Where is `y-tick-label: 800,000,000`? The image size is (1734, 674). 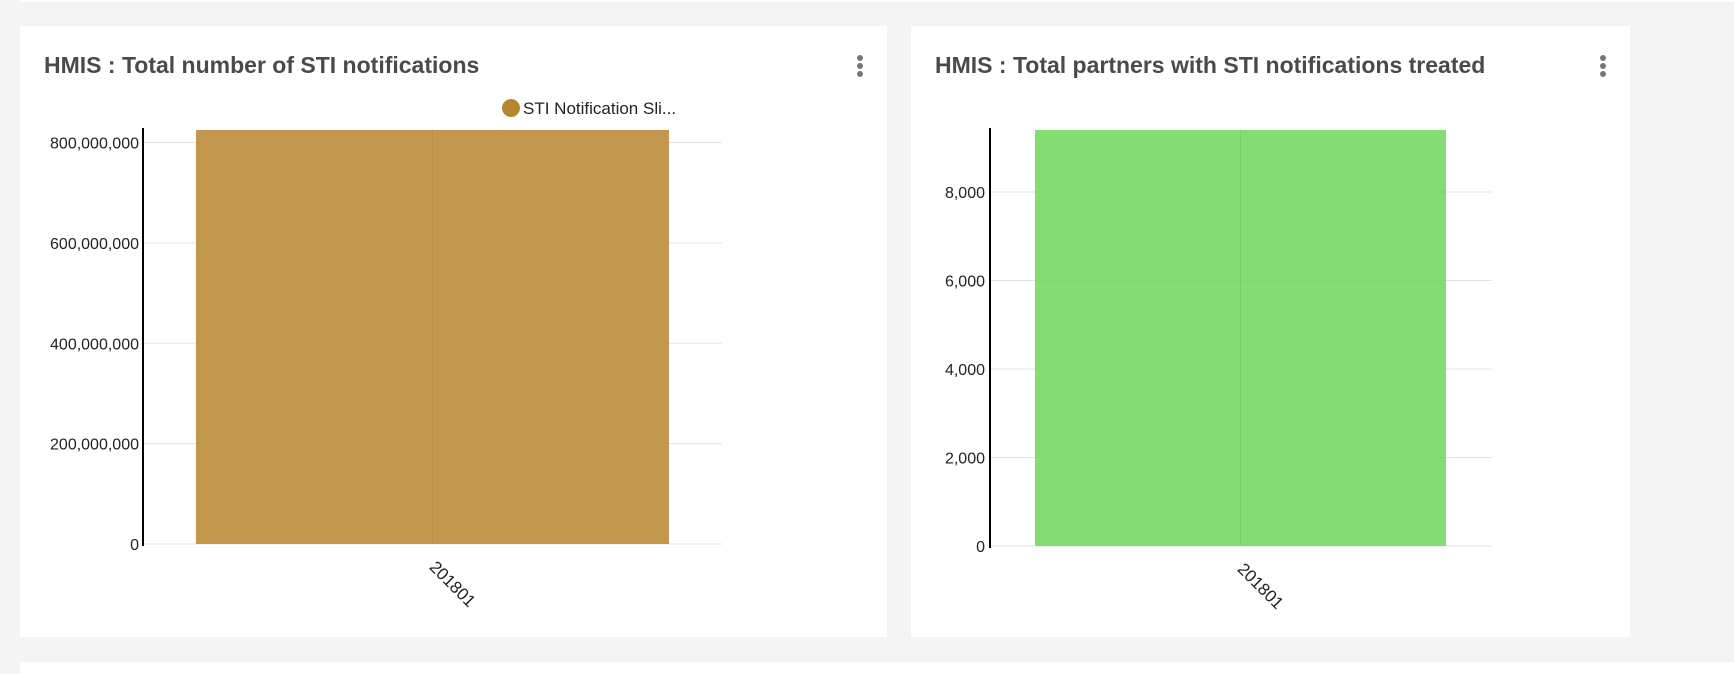
y-tick-label: 800,000,000 is located at coordinates (94, 144).